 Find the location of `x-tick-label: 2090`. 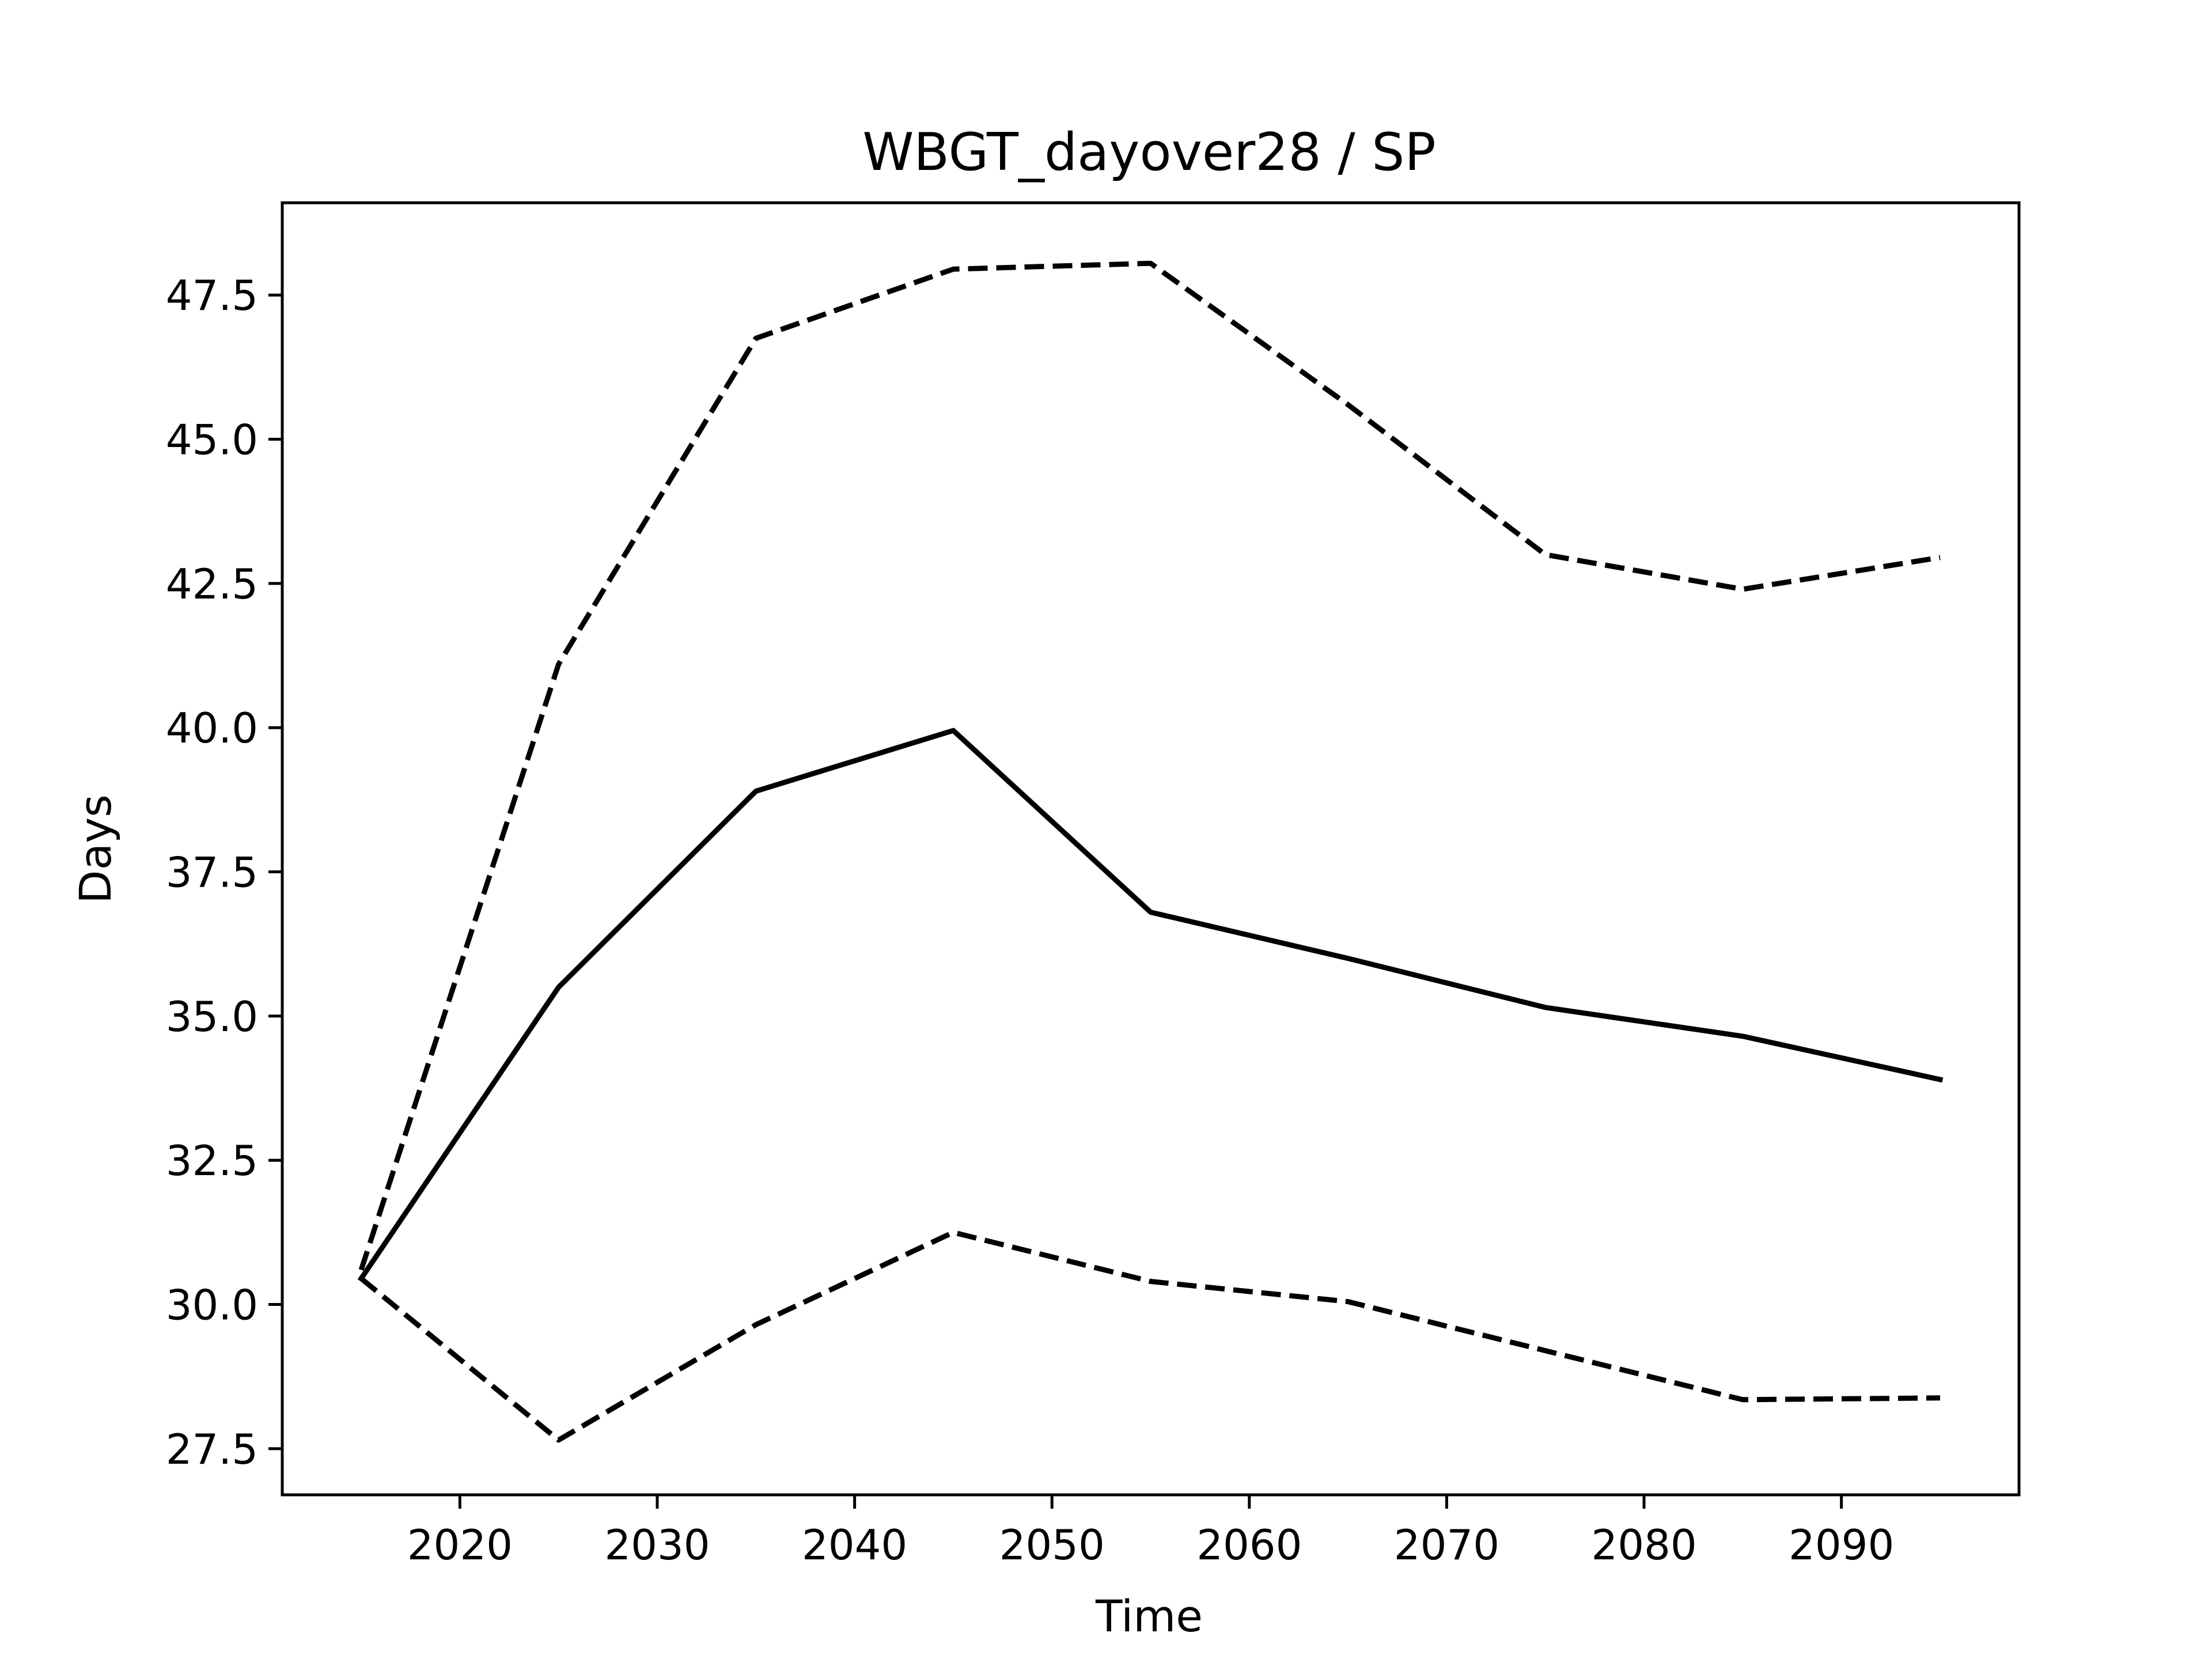

x-tick-label: 2090 is located at coordinates (1841, 1545).